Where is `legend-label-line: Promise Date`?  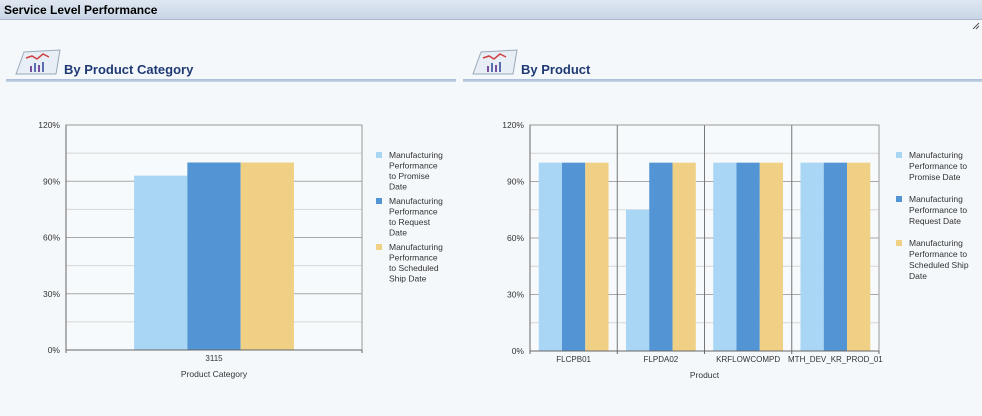
legend-label-line: Promise Date is located at coordinates (935, 177).